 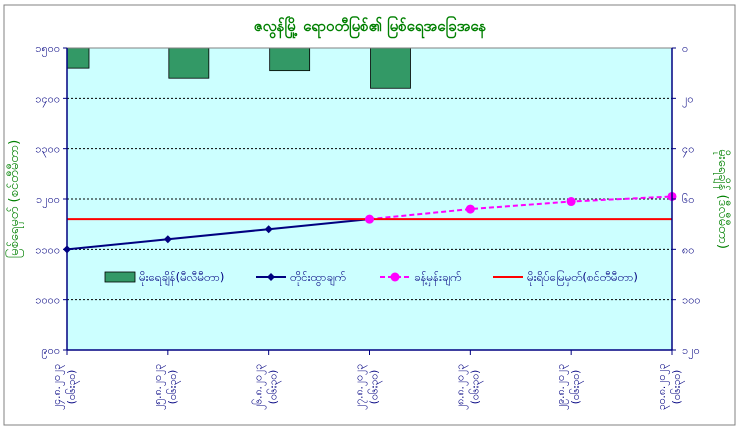 I want to click on y-tick-label-left: ၁၀၀၀, so click(x=47, y=300).